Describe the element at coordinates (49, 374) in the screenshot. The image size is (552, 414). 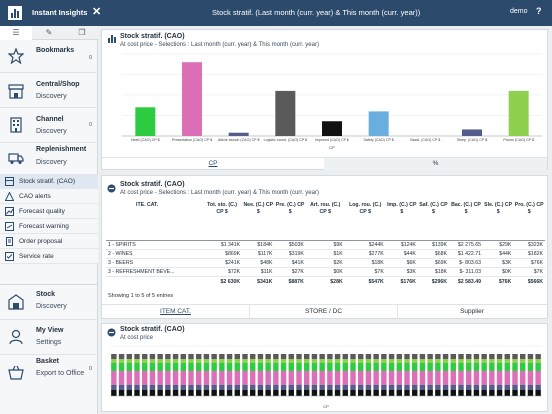
I see `sidebar-item-basket: Basket Export to Office 0` at that location.